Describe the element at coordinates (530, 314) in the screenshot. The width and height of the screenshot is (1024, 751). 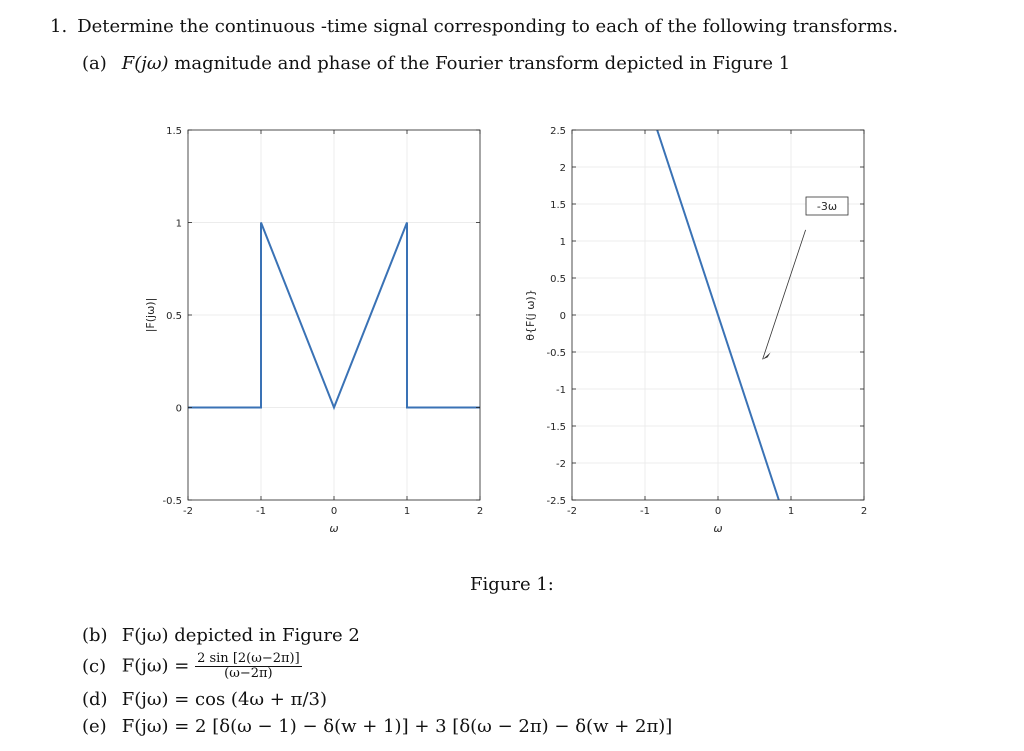
I see `y-axis-label: θ{F(j ω)}` at that location.